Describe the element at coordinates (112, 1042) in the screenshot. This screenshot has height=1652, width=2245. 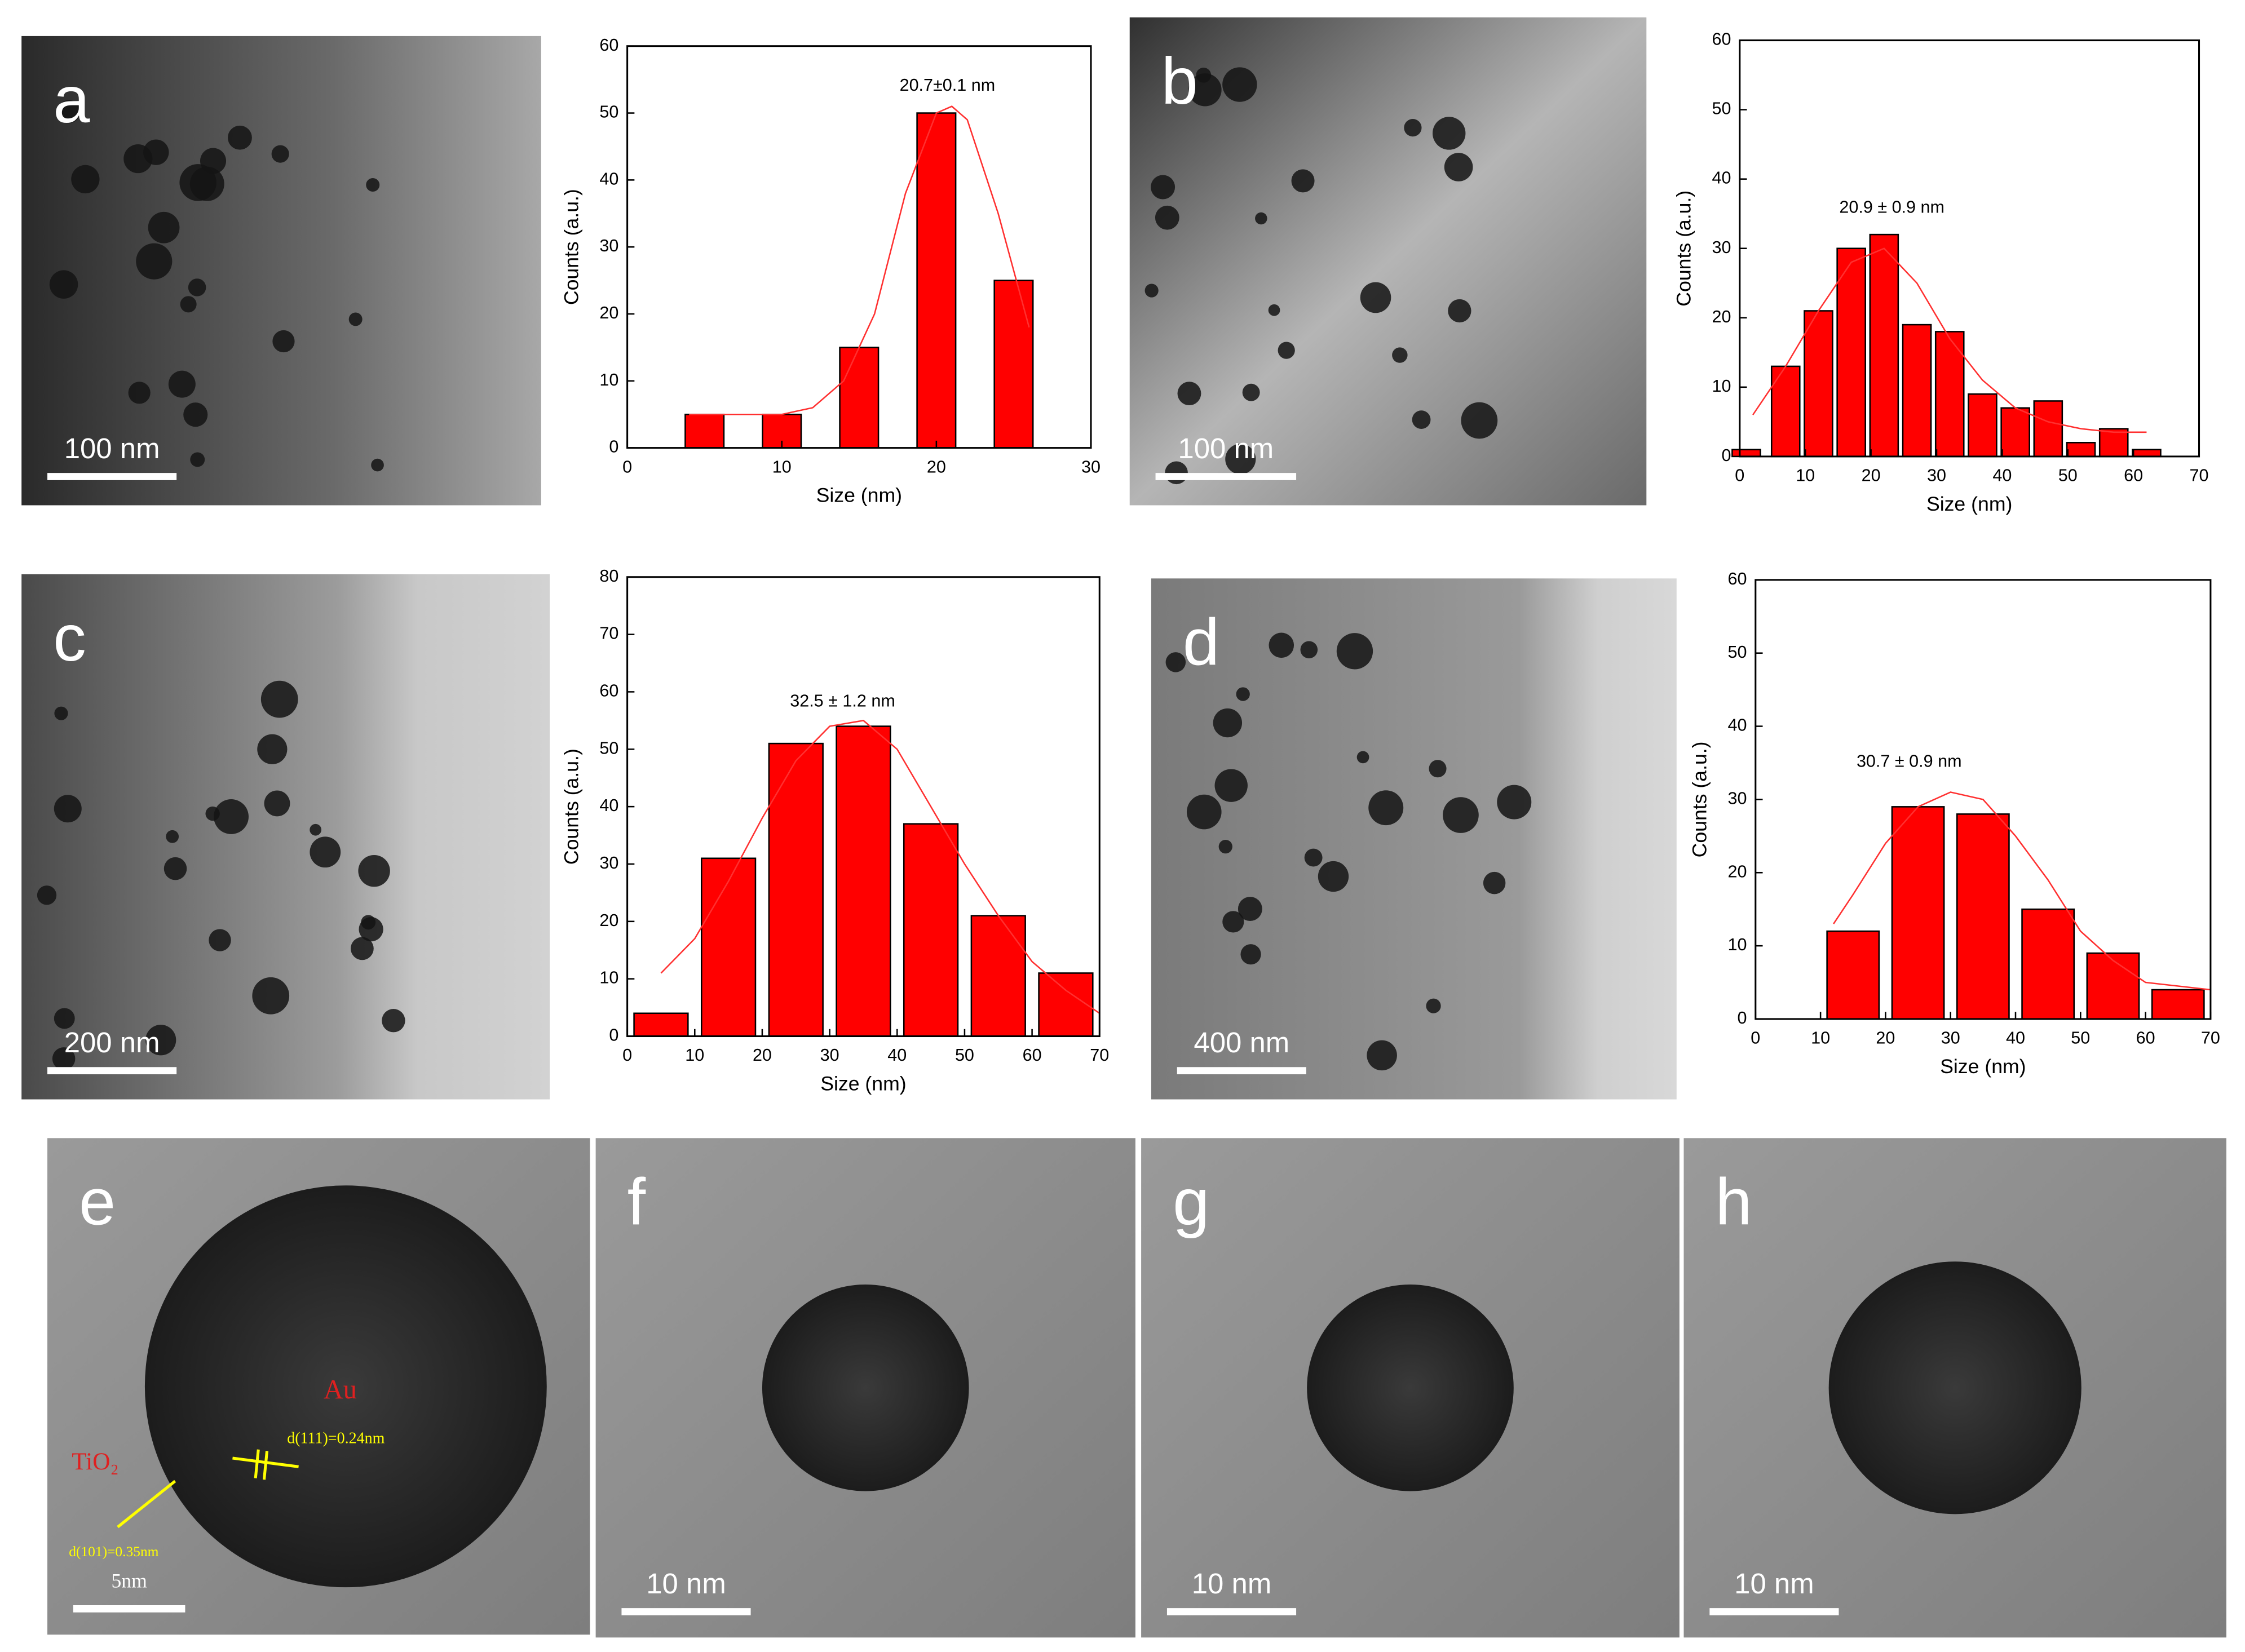
I see `scale-bar-label: 200 nm` at that location.